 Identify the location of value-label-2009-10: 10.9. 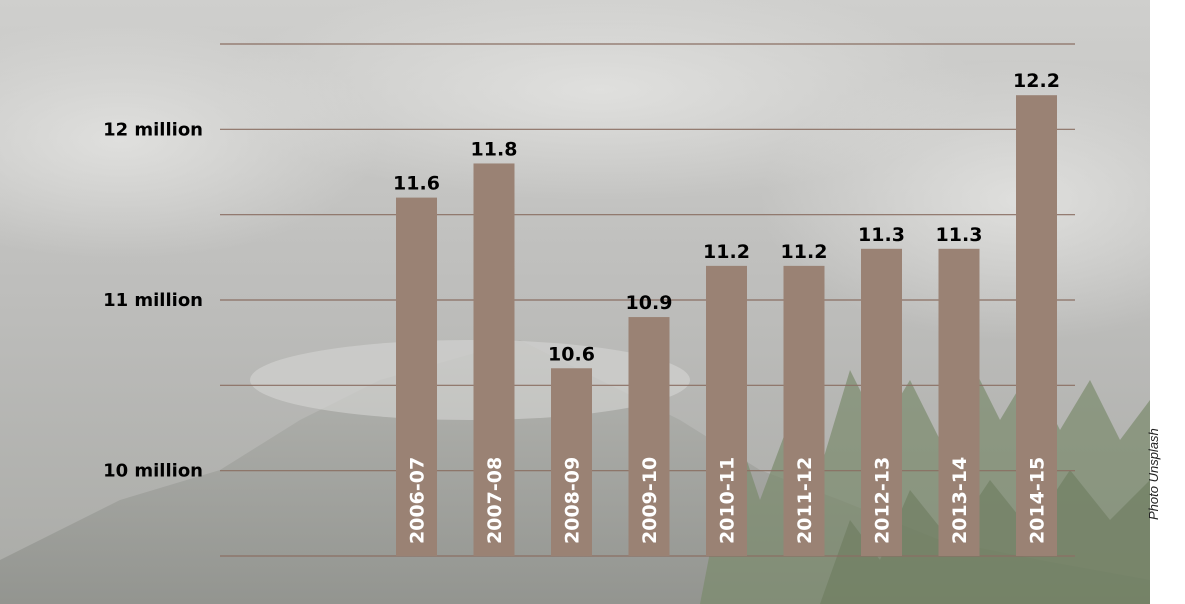
(649, 303).